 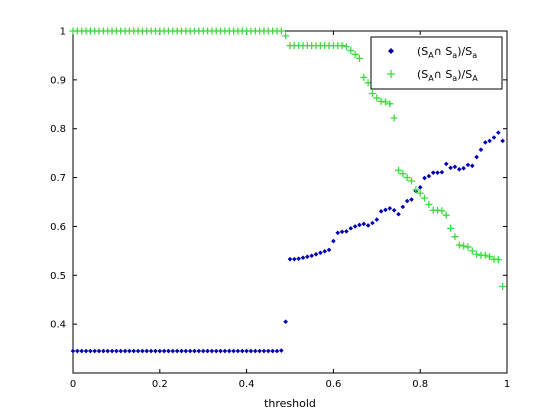 What do you see at coordinates (507, 384) in the screenshot?
I see `x-tick-label: 1` at bounding box center [507, 384].